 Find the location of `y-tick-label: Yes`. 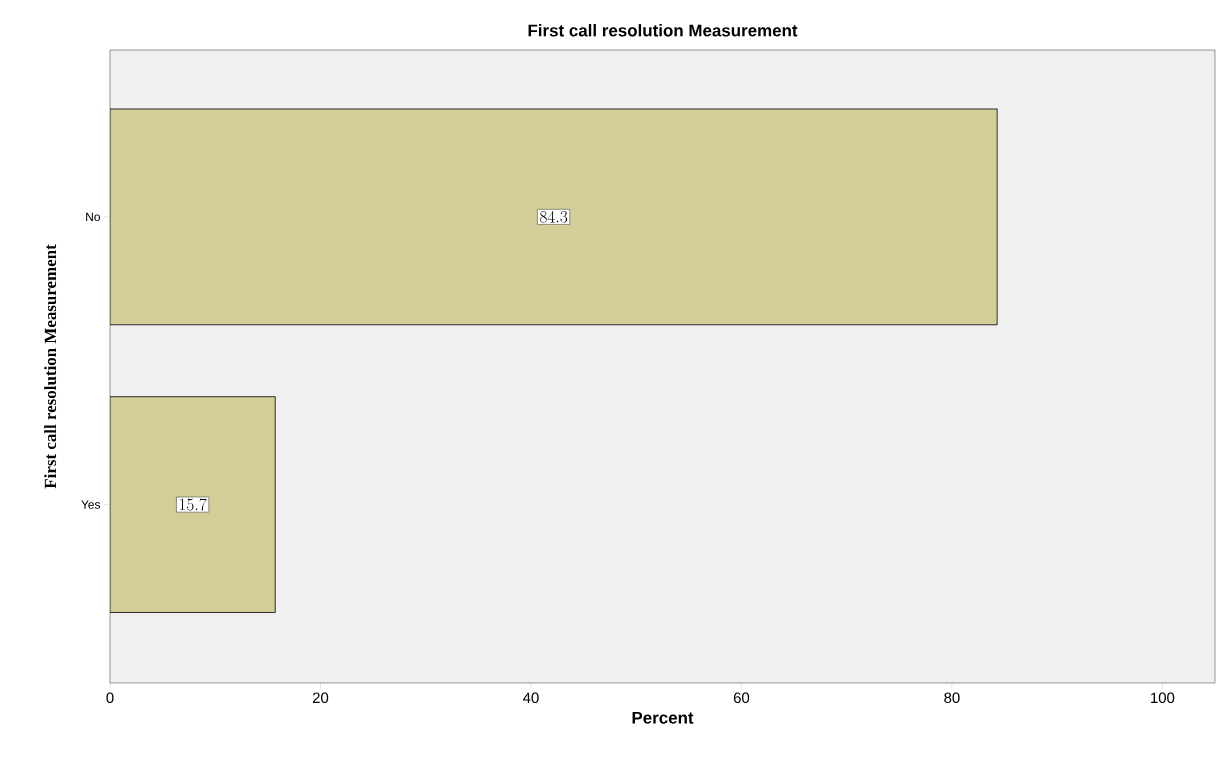

y-tick-label: Yes is located at coordinates (91, 504).